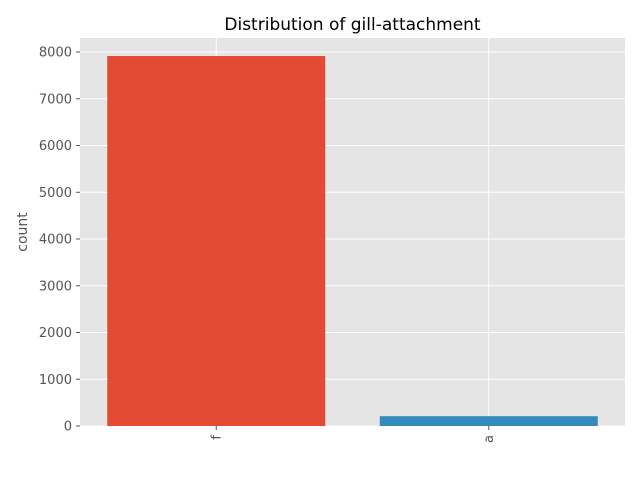 This screenshot has height=480, width=640. What do you see at coordinates (216, 437) in the screenshot?
I see `x-tick-label: f` at bounding box center [216, 437].